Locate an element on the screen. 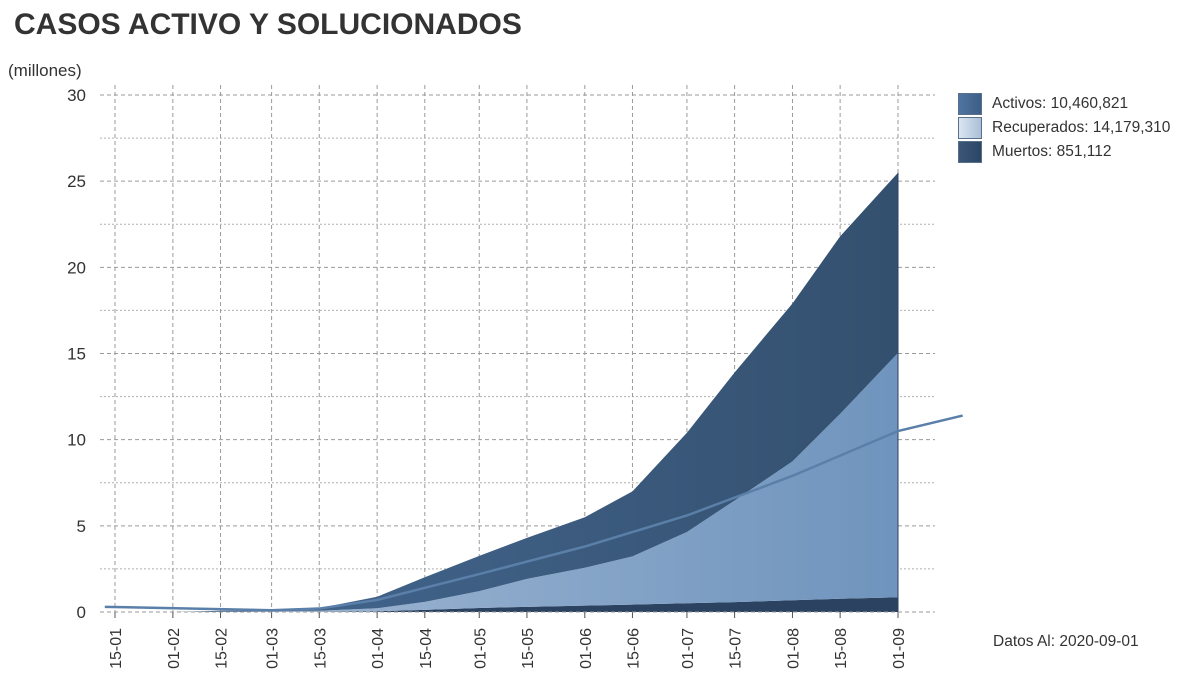  legend-item-activos: Activos: 10,460,821 is located at coordinates (1064, 104).